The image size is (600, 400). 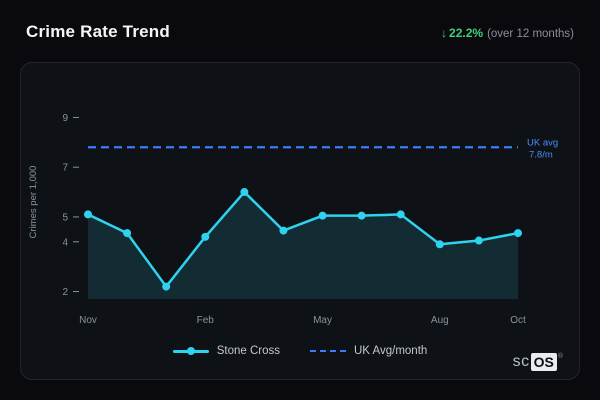 I want to click on trend-caption: (over 12 months), so click(x=530, y=34).